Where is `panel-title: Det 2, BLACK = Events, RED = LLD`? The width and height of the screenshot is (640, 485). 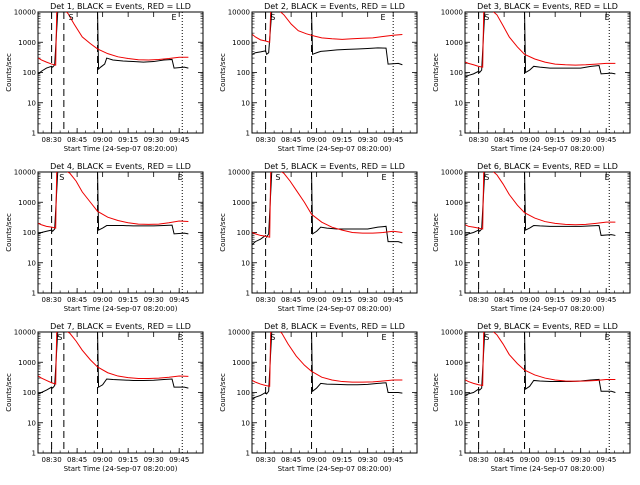 panel-title: Det 2, BLACK = Events, RED = LLD is located at coordinates (334, 6).